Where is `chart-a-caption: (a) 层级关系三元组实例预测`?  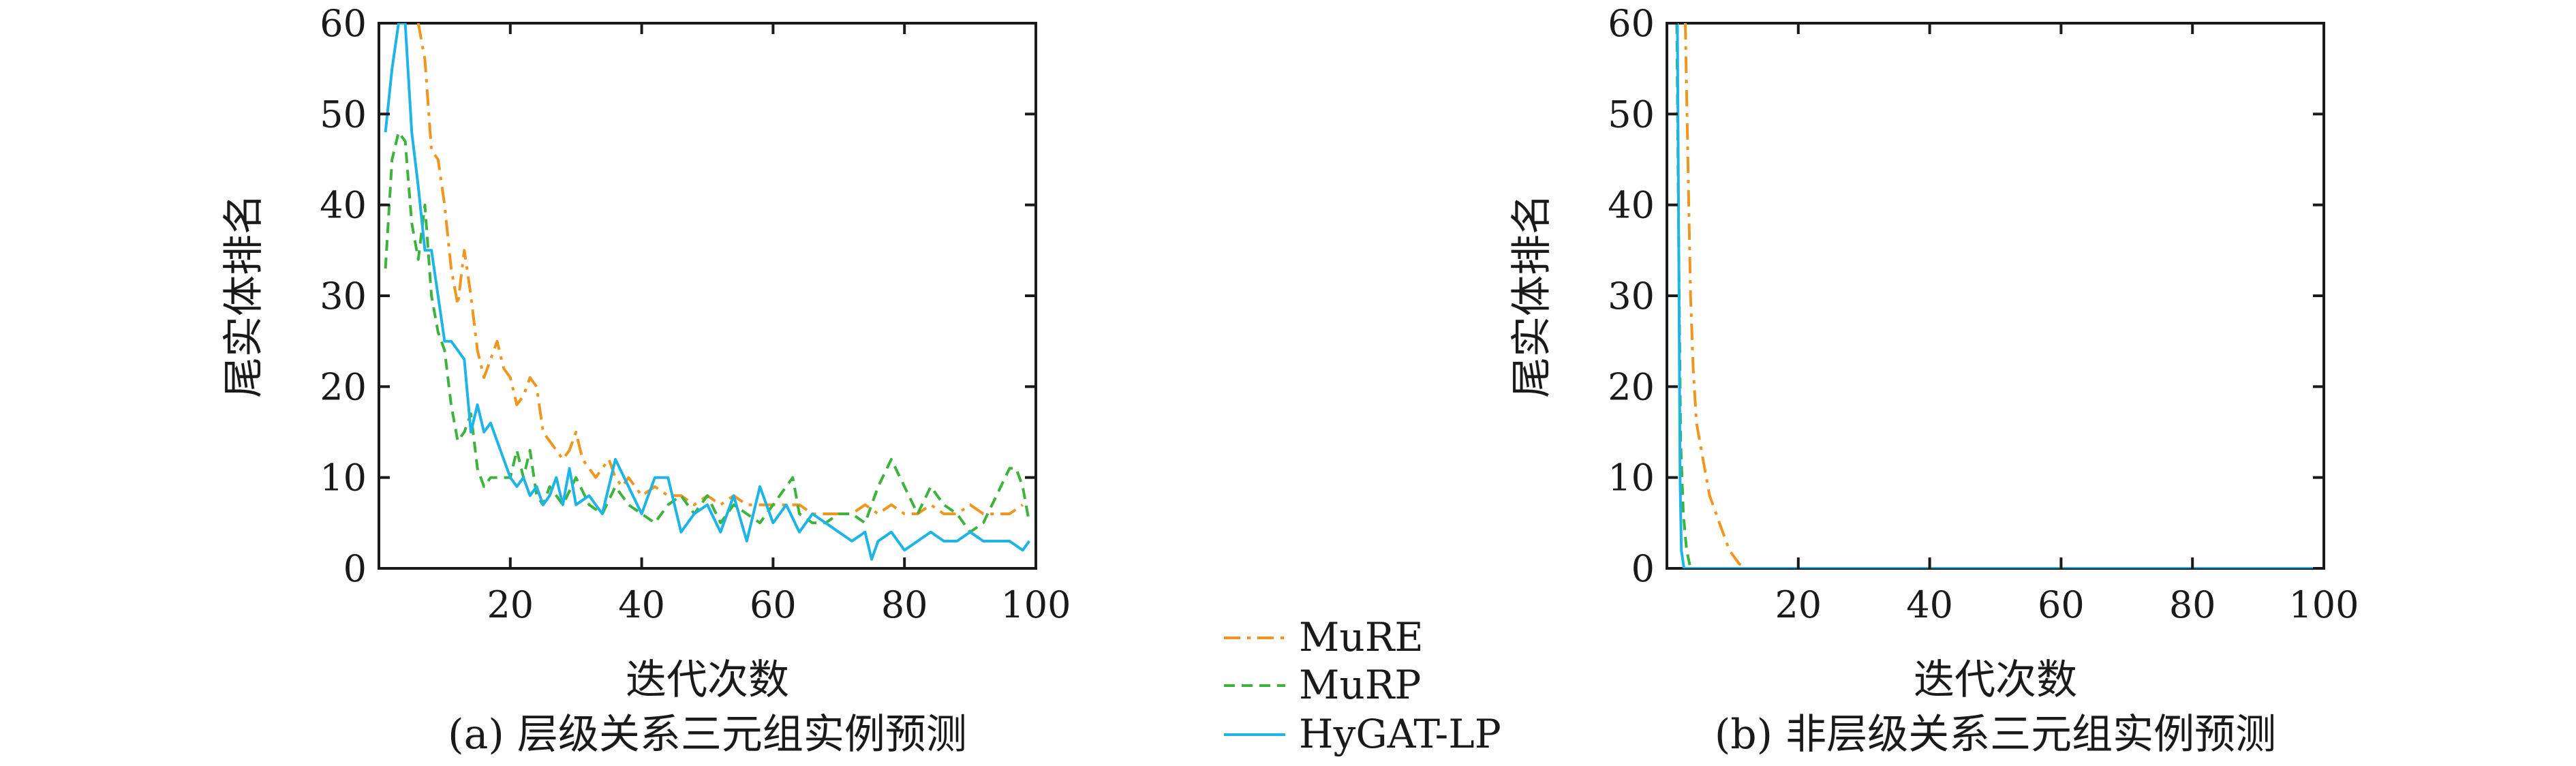
chart-a-caption: (a) 层级关系三元组实例预测 is located at coordinates (707, 735).